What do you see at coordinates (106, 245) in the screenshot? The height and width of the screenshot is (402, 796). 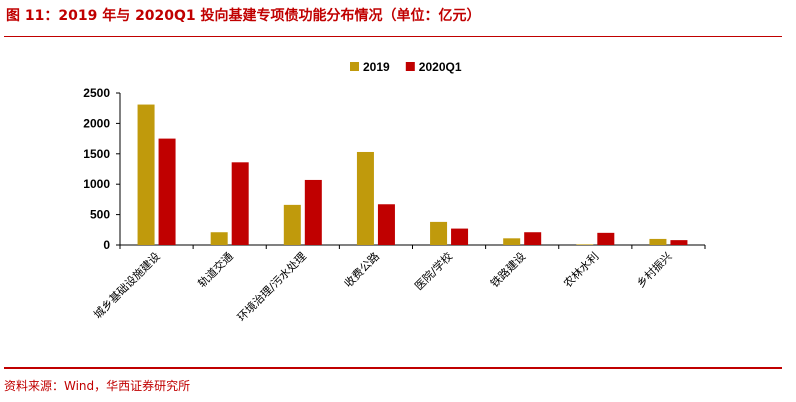 I see `y-tick-label: 0` at bounding box center [106, 245].